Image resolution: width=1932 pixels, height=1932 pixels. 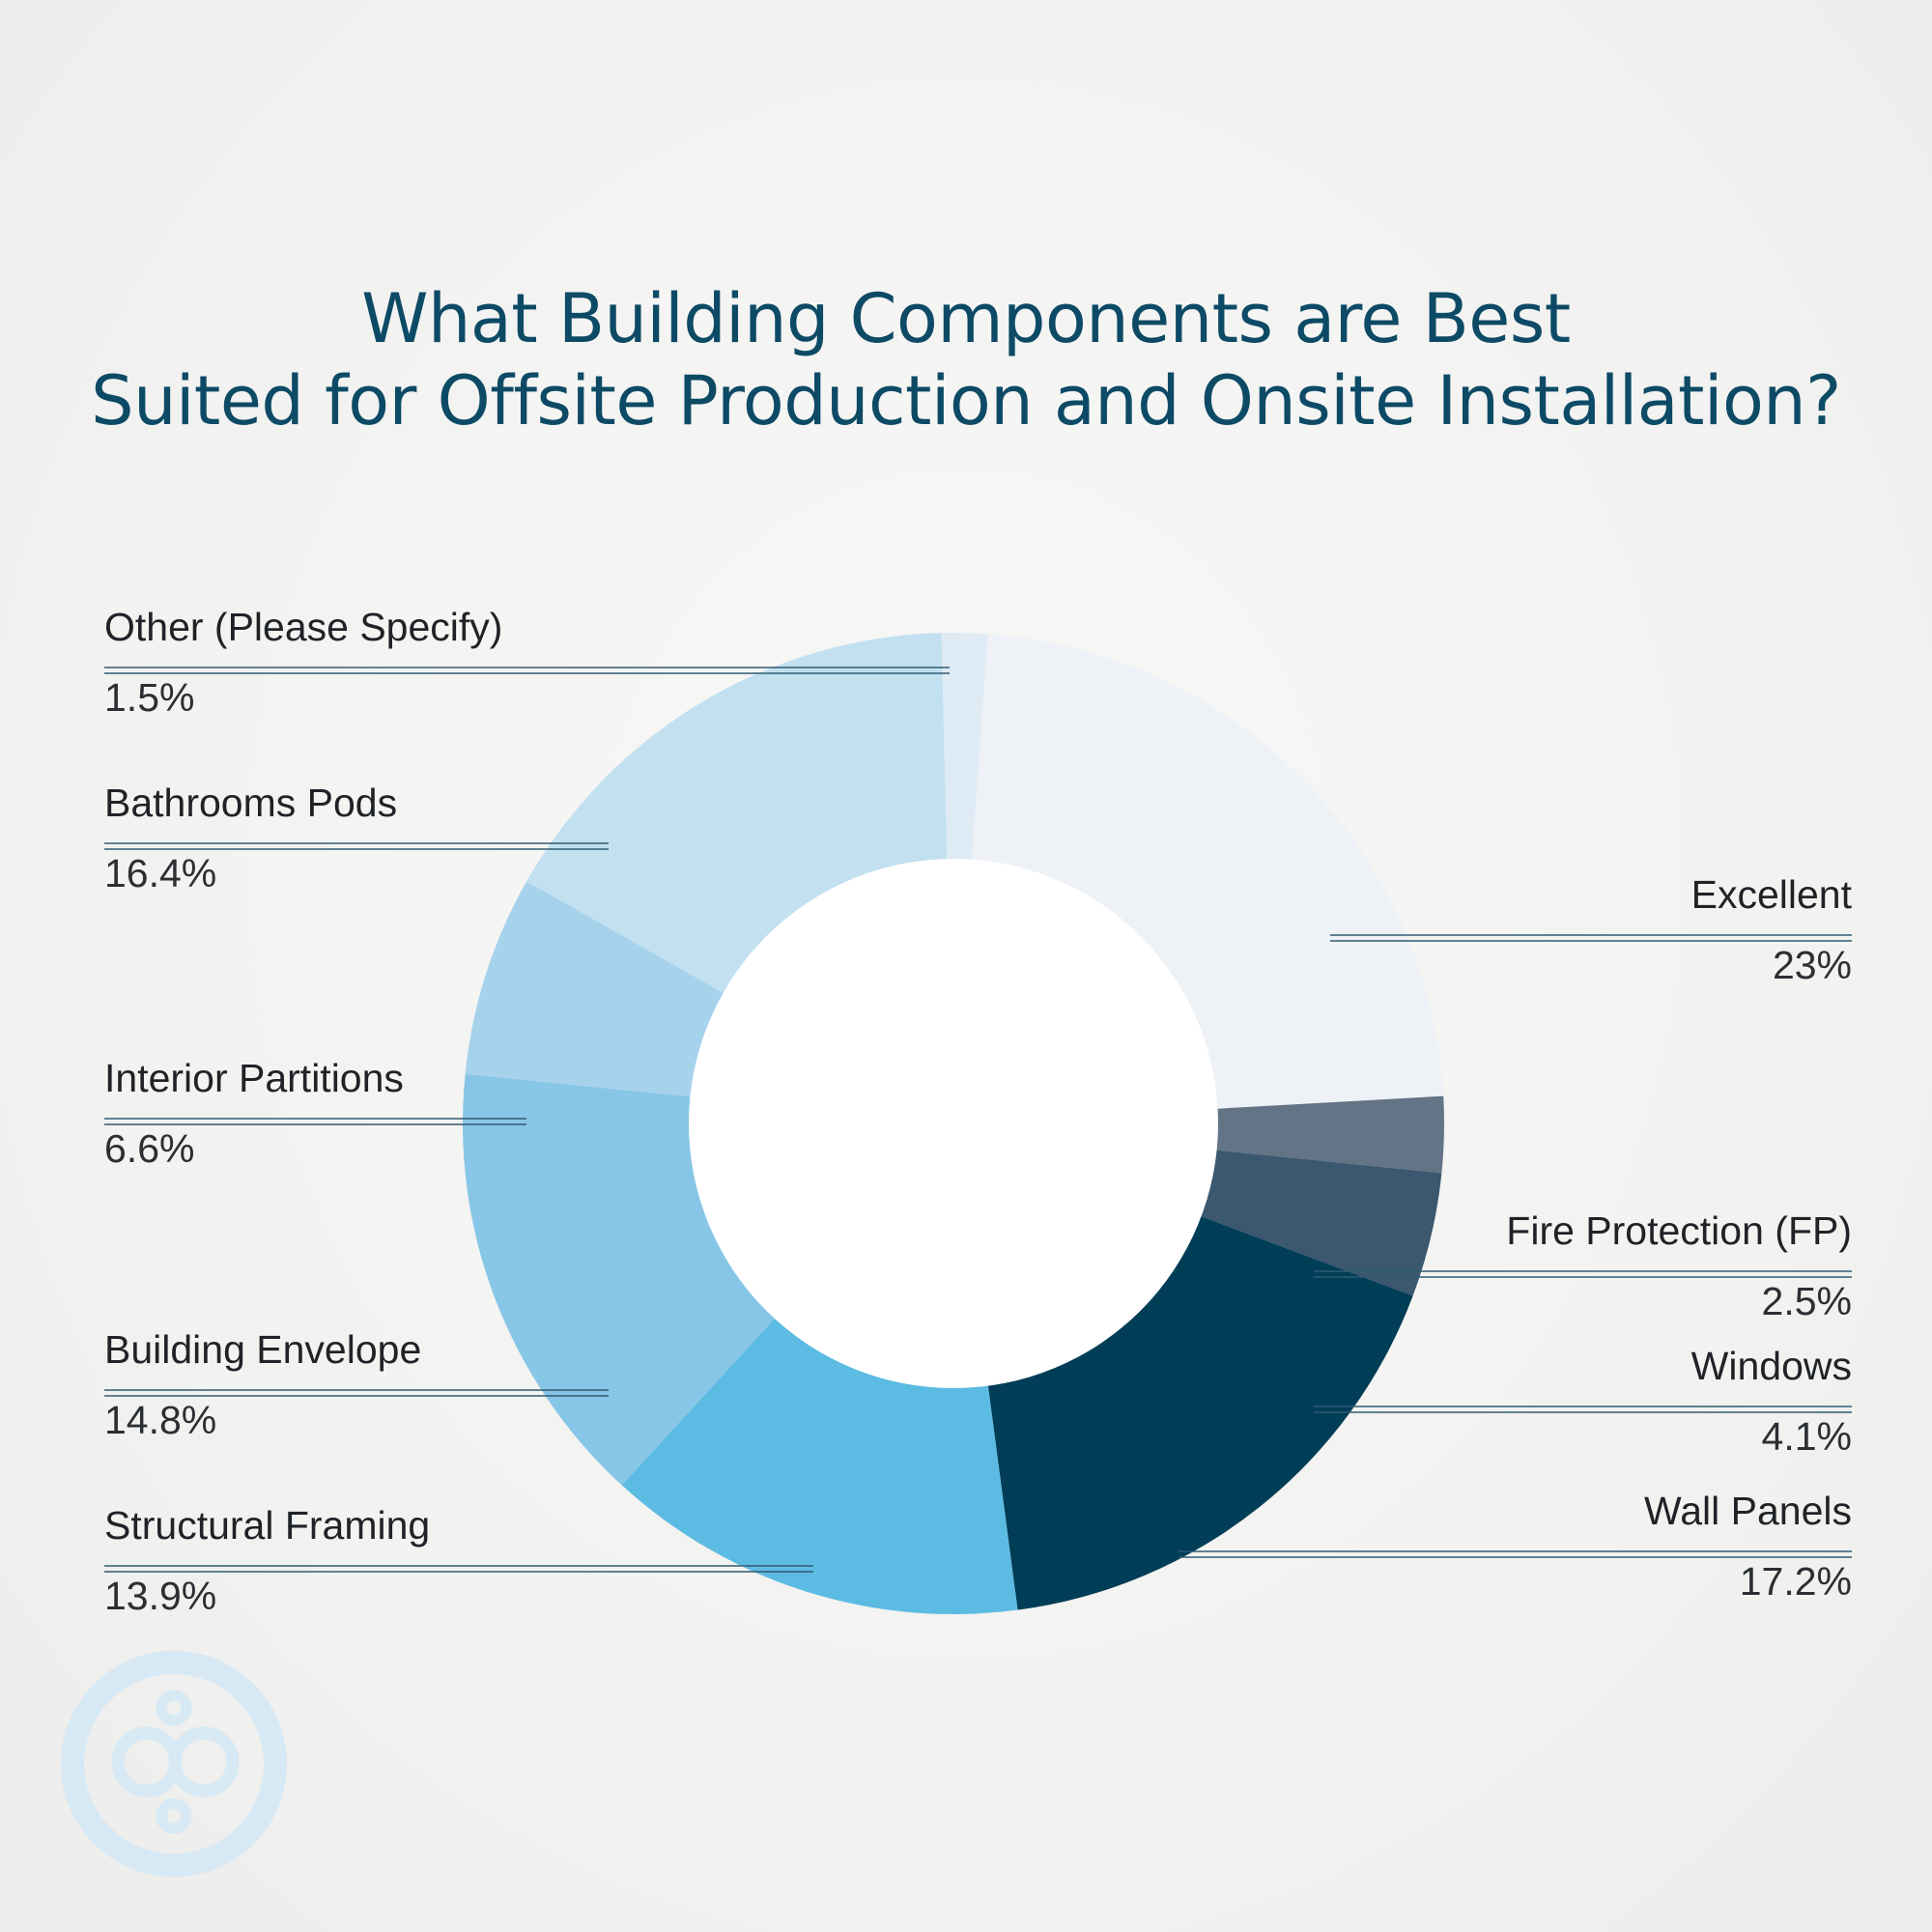 I want to click on slice-label-windows: Windows, so click(x=1771, y=1366).